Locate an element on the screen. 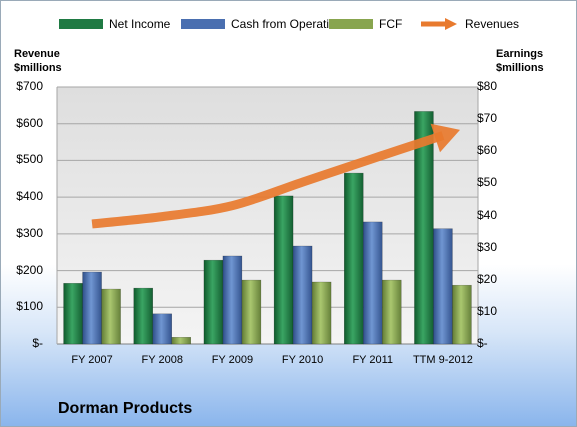 Image resolution: width=577 pixels, height=427 pixels. category-label: FY 2008 is located at coordinates (162, 360).